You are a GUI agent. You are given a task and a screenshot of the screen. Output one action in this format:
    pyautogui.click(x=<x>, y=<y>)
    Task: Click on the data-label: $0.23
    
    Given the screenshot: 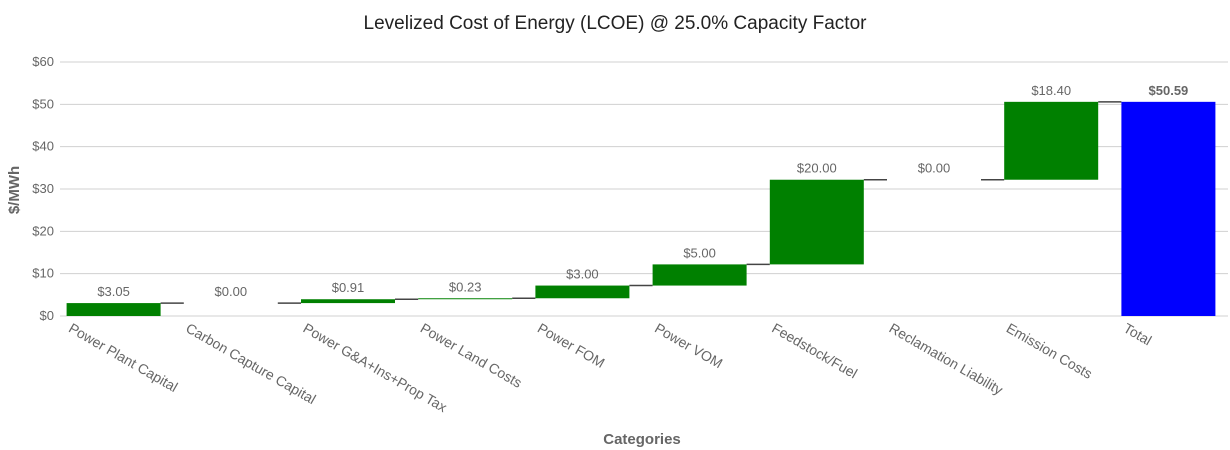 What is the action you would take?
    pyautogui.click(x=465, y=286)
    